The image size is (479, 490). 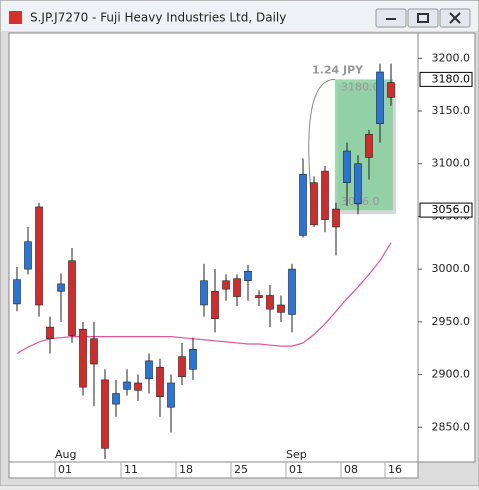 I want to click on x-axis-area, so click(x=213, y=470).